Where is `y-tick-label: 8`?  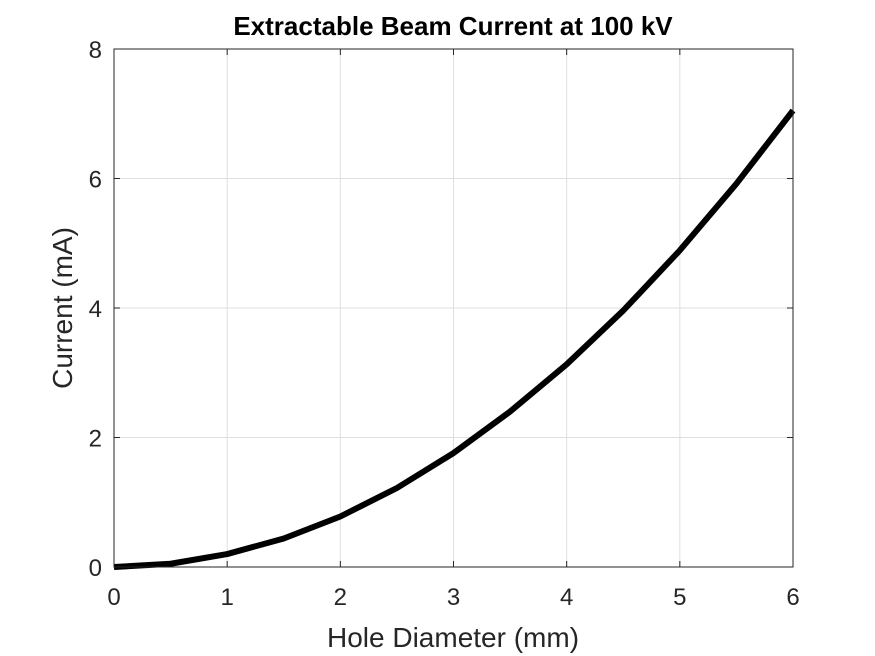
y-tick-label: 8 is located at coordinates (95, 50).